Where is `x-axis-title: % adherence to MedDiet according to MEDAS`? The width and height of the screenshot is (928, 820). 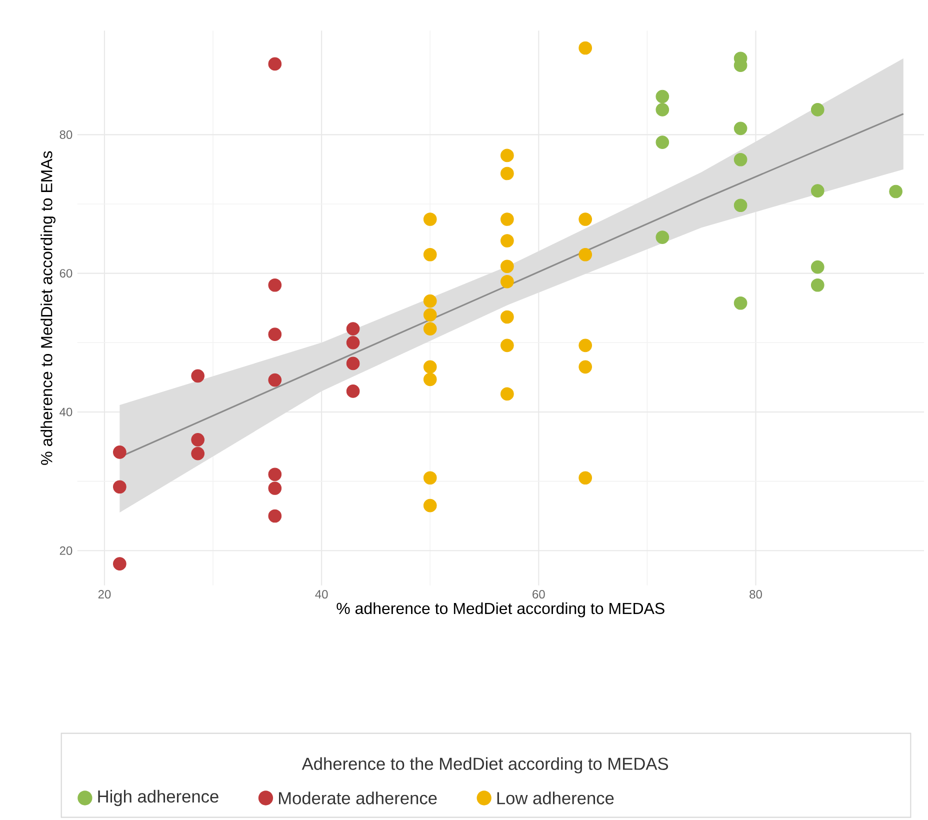
x-axis-title: % adherence to MedDiet according to MEDAS is located at coordinates (500, 610).